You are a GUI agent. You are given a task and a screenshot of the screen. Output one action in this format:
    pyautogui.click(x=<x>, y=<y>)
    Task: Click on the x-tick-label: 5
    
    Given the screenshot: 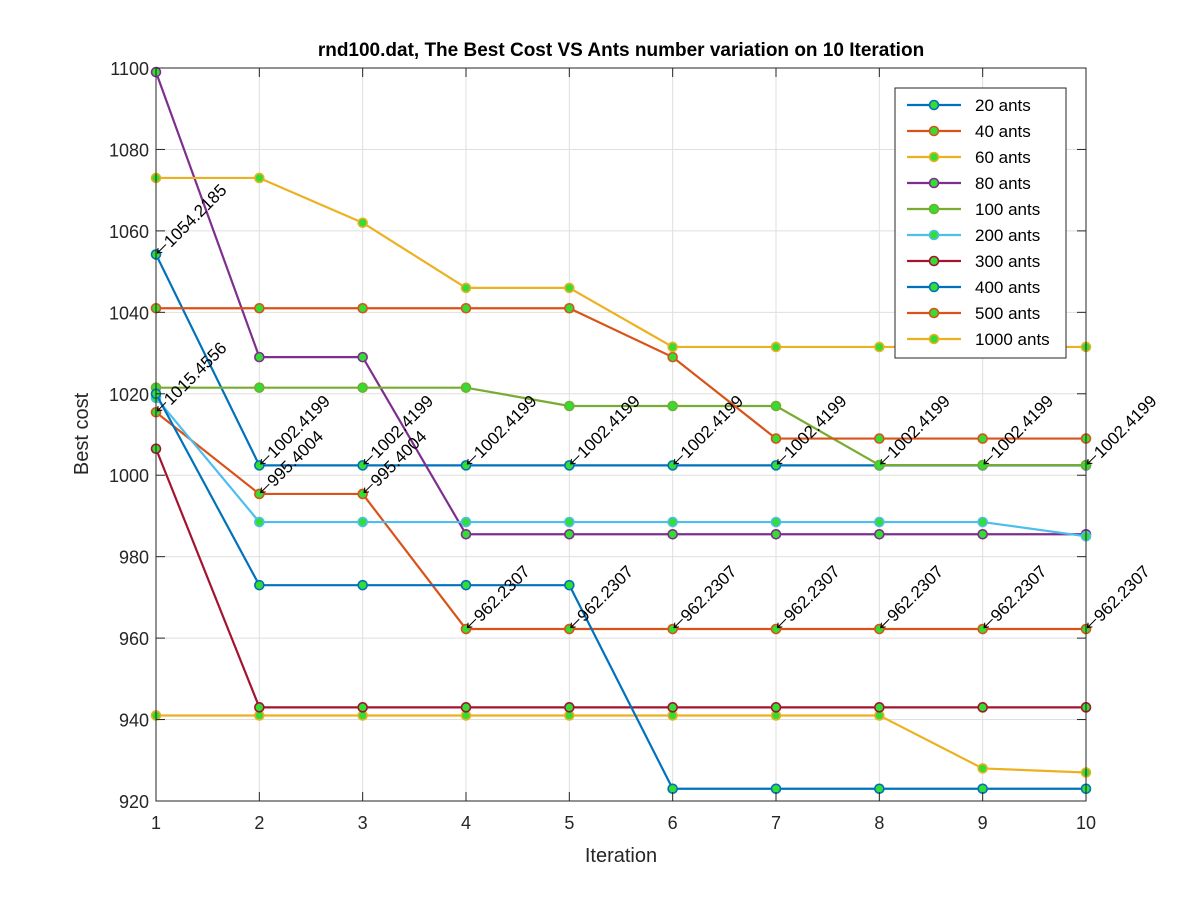 What is the action you would take?
    pyautogui.click(x=569, y=823)
    